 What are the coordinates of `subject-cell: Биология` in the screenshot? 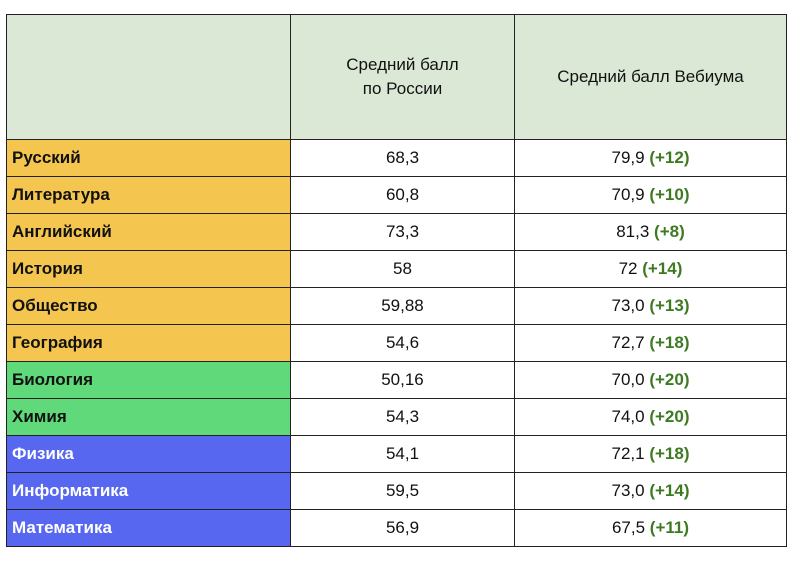 It's located at (148, 380).